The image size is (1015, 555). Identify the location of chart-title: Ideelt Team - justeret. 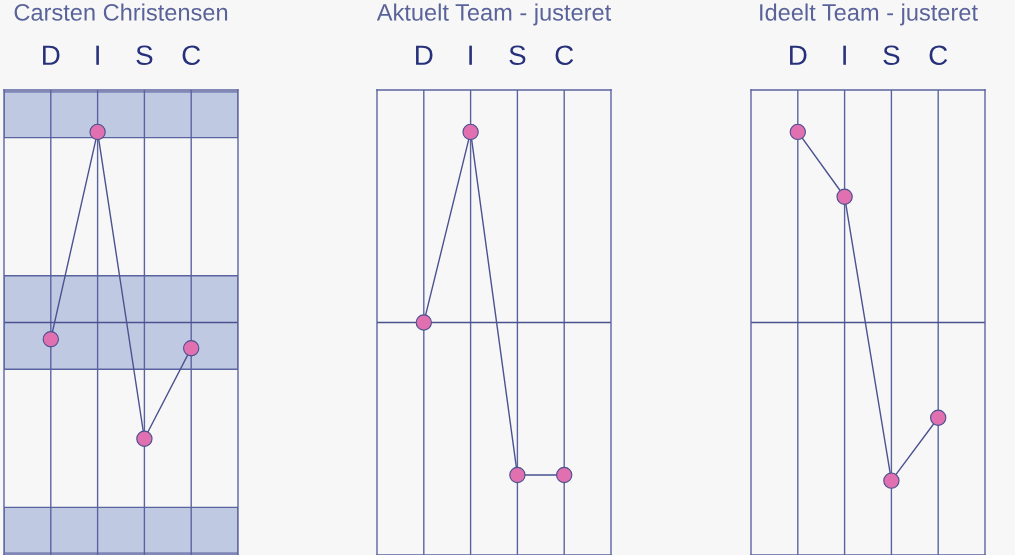
(869, 14).